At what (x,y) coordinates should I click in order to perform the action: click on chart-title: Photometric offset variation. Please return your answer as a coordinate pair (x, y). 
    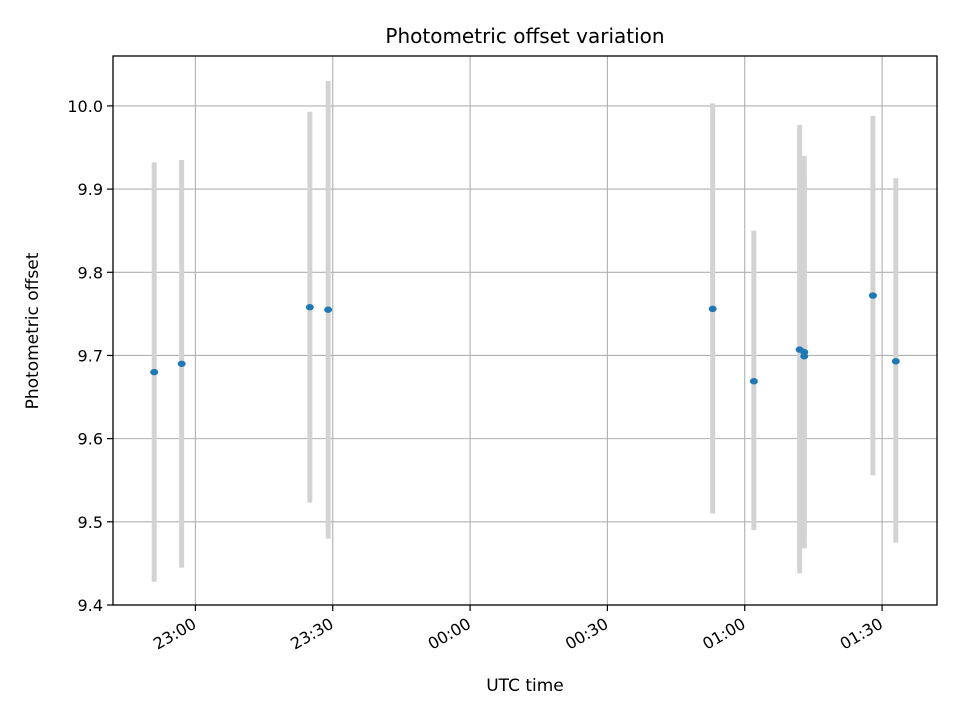
    Looking at the image, I should click on (524, 36).